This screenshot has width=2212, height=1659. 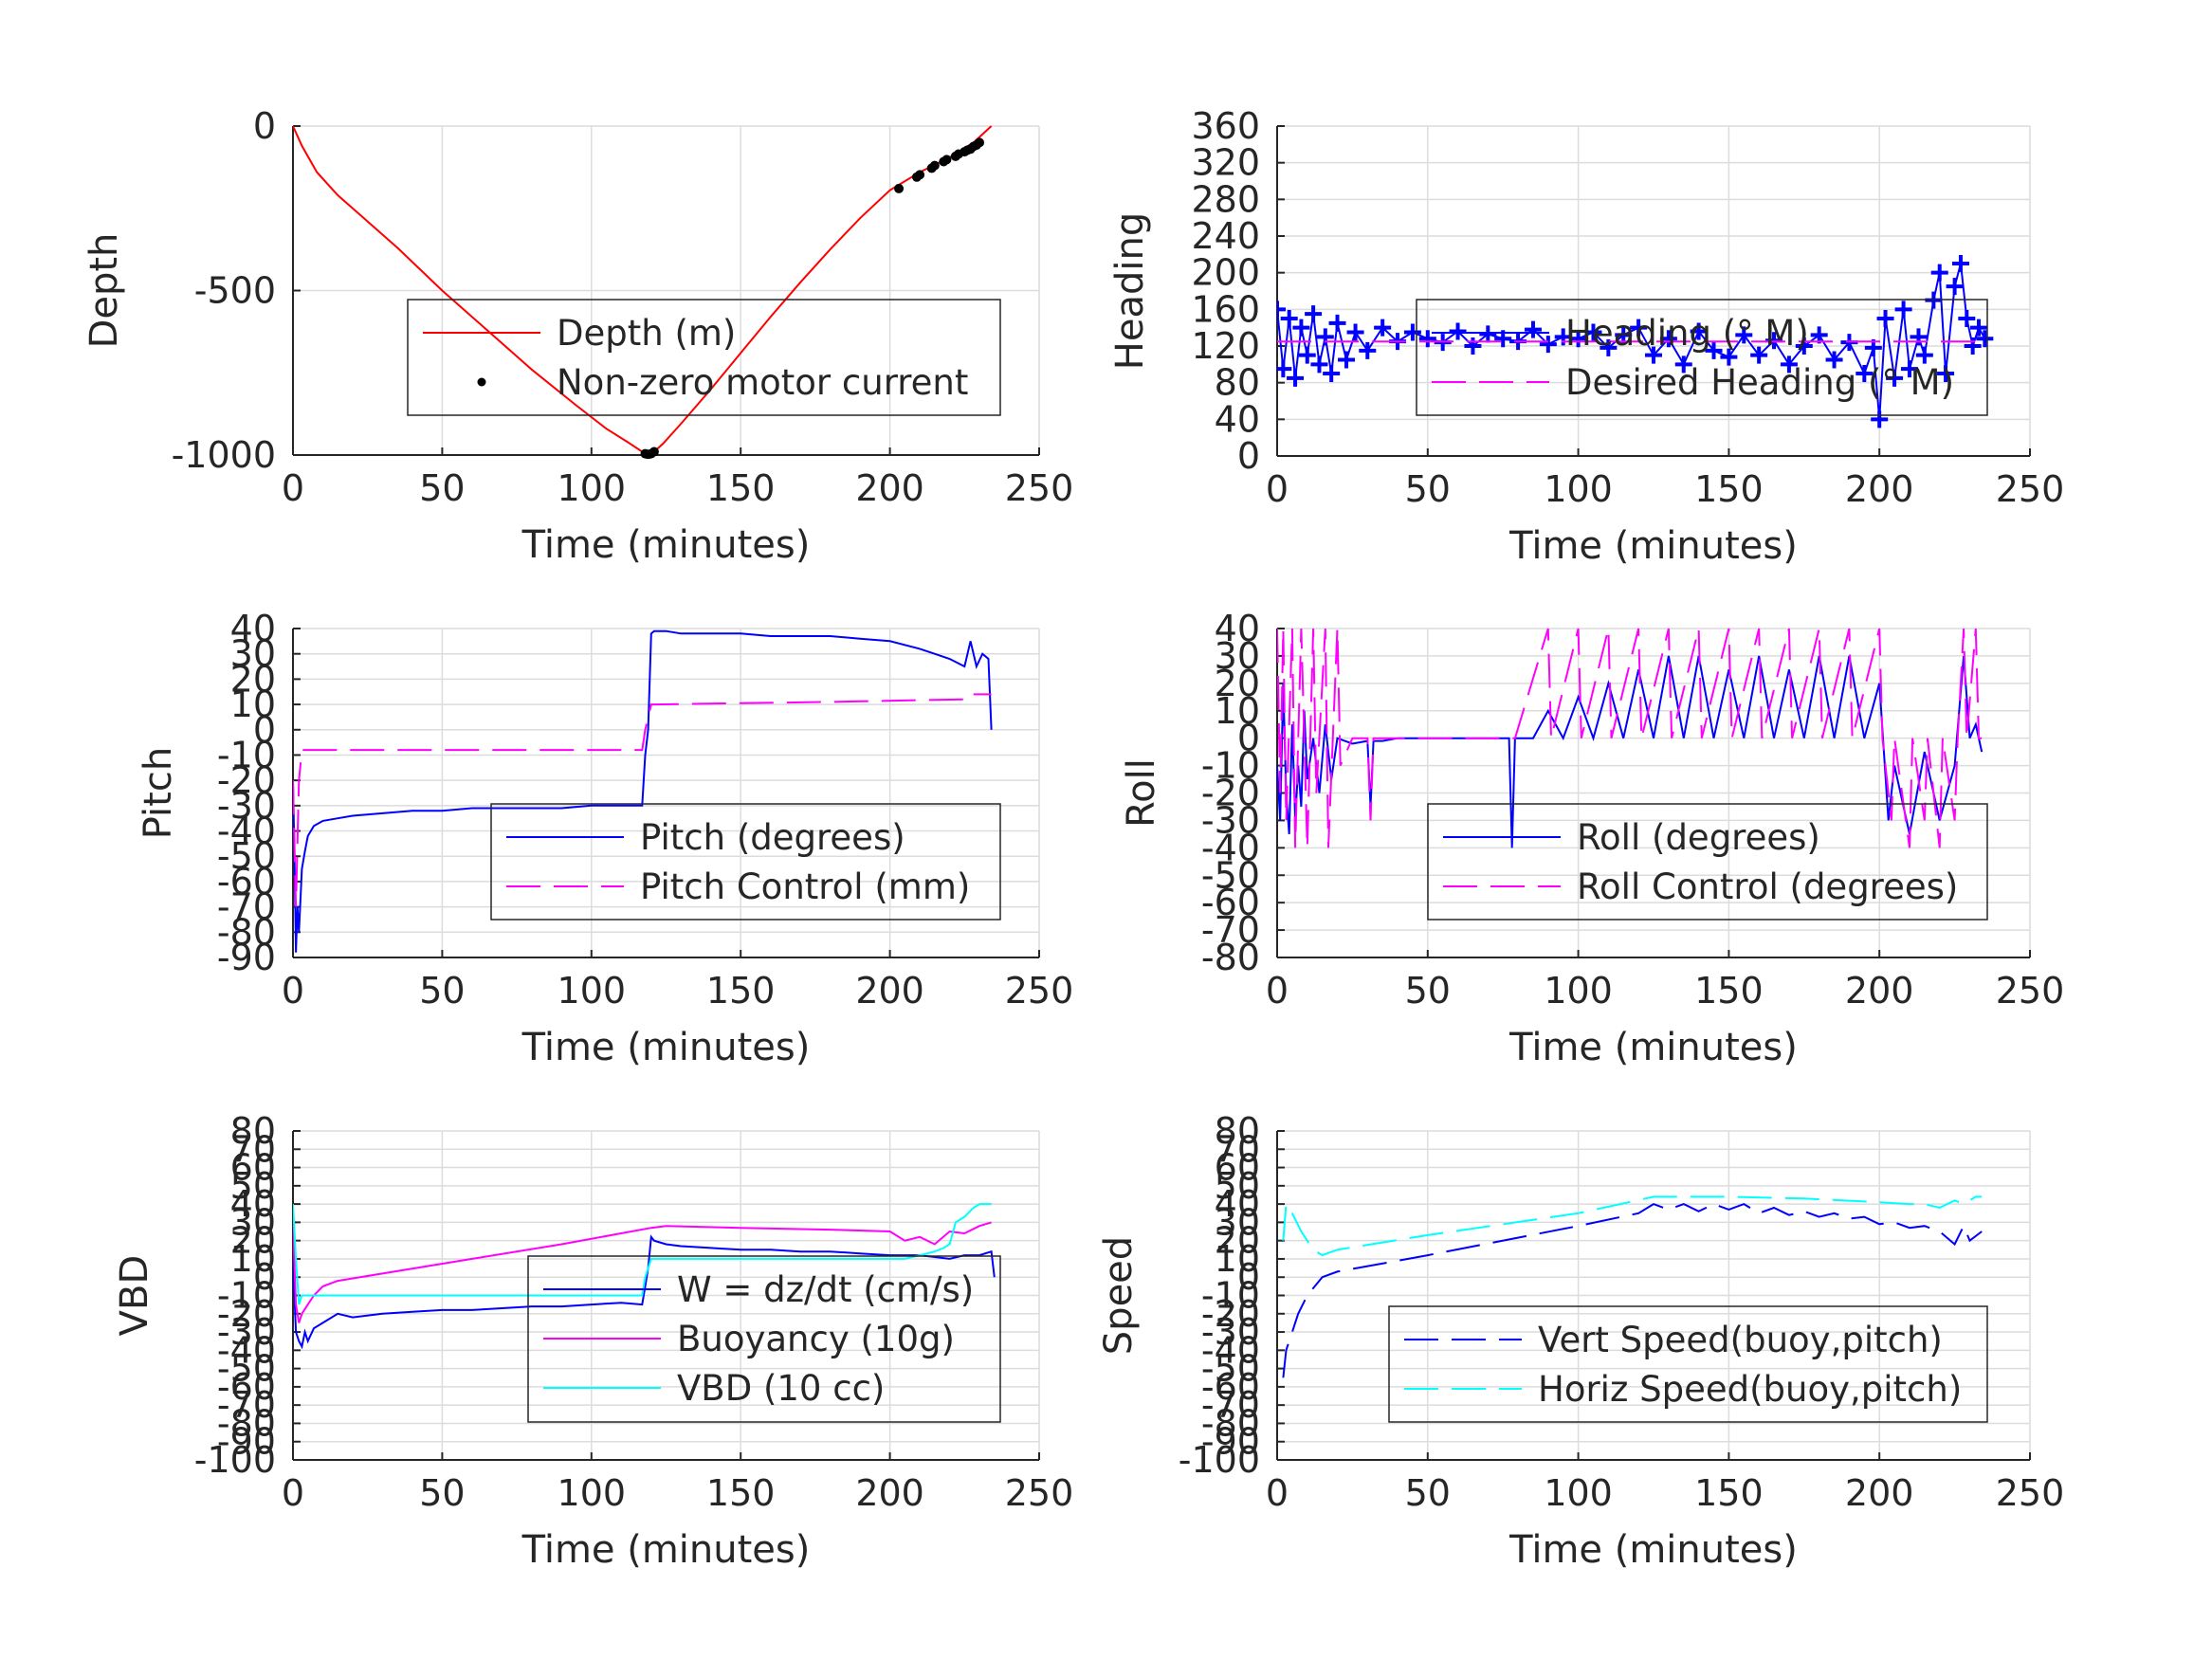 What do you see at coordinates (253, 1222) in the screenshot?
I see `y-tick-label: 30` at bounding box center [253, 1222].